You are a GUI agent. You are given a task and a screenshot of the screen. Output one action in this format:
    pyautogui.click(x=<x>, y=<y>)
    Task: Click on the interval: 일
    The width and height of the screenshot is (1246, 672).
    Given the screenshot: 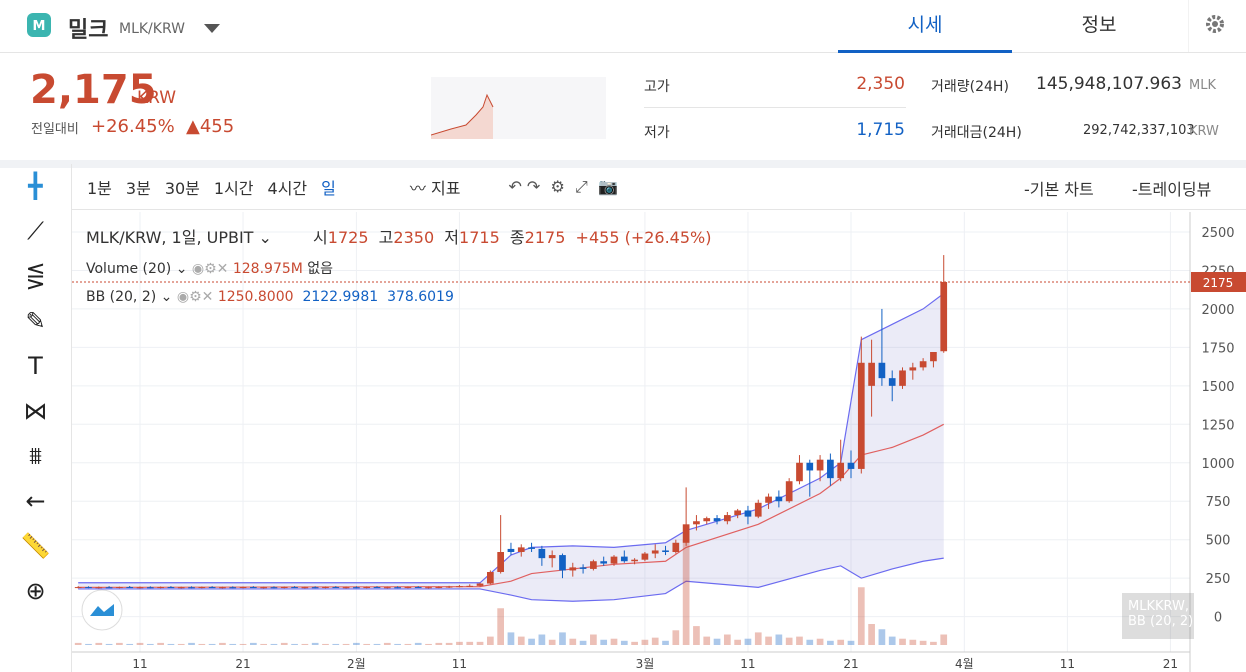 What is the action you would take?
    pyautogui.click(x=328, y=188)
    